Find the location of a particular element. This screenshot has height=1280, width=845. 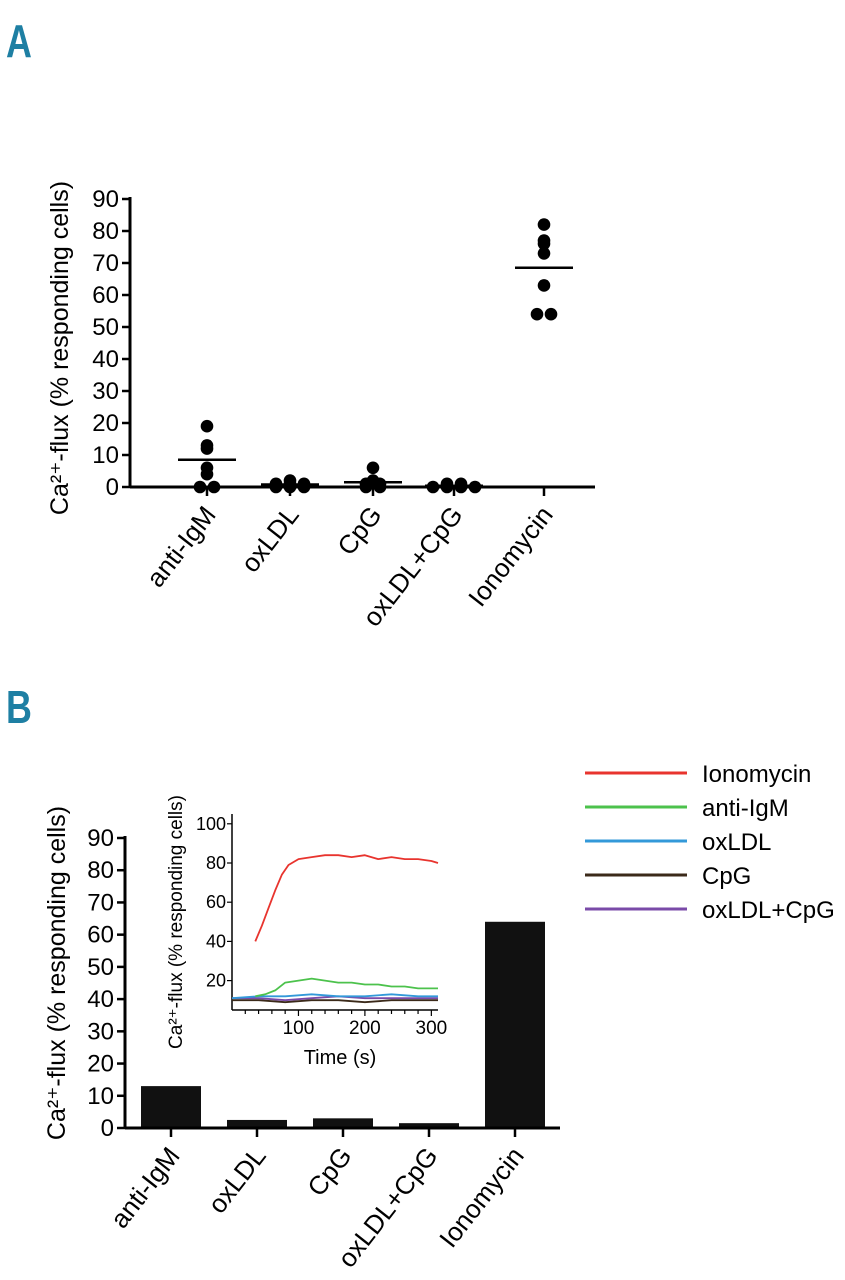

panel-a-y-axis-label: Ca²⁺-flux (% responding cells) is located at coordinates (60, 348).